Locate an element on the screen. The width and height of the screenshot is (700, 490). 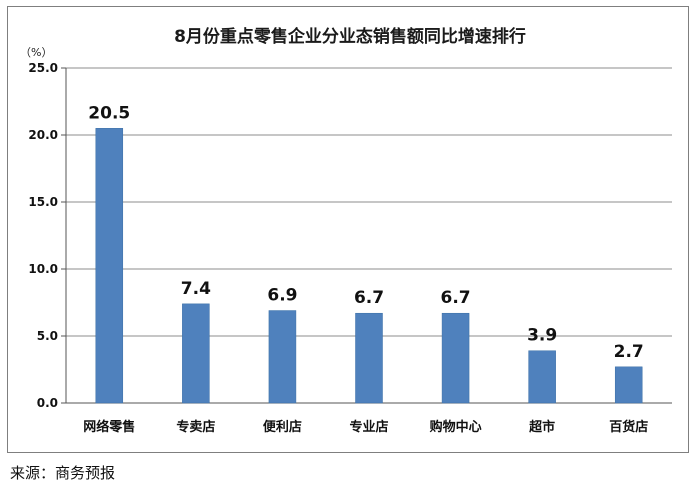
x-category-label: 网络零售 is located at coordinates (109, 427).